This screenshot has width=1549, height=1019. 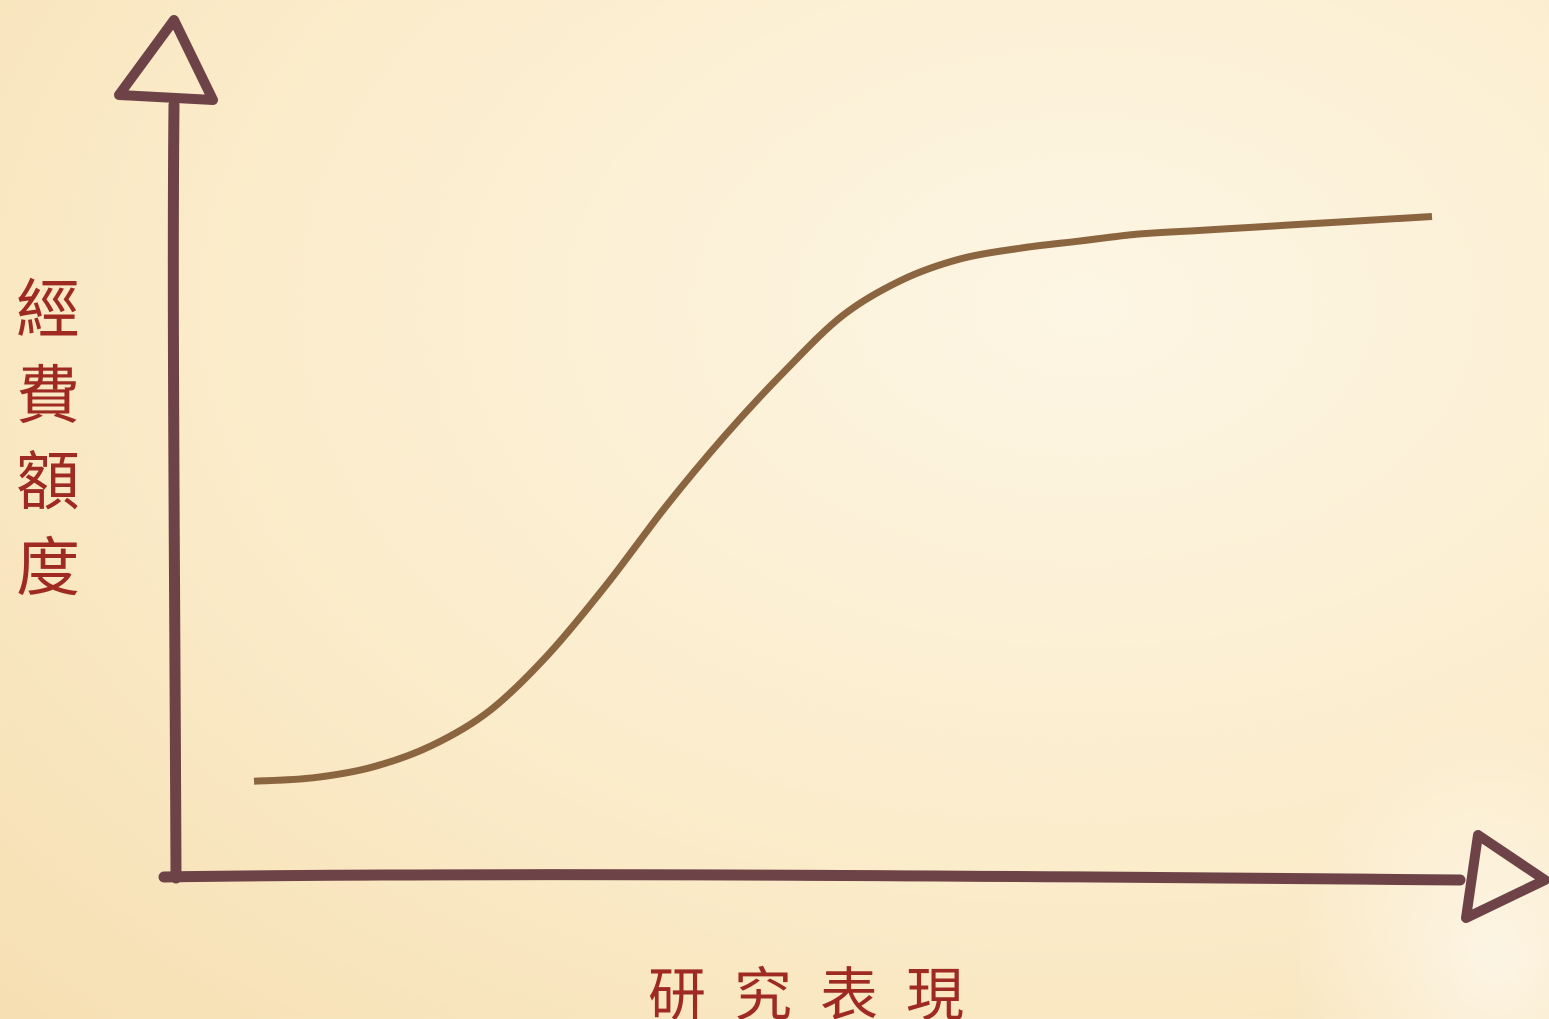 What do you see at coordinates (812, 877) in the screenshot?
I see `x-axis-line` at bounding box center [812, 877].